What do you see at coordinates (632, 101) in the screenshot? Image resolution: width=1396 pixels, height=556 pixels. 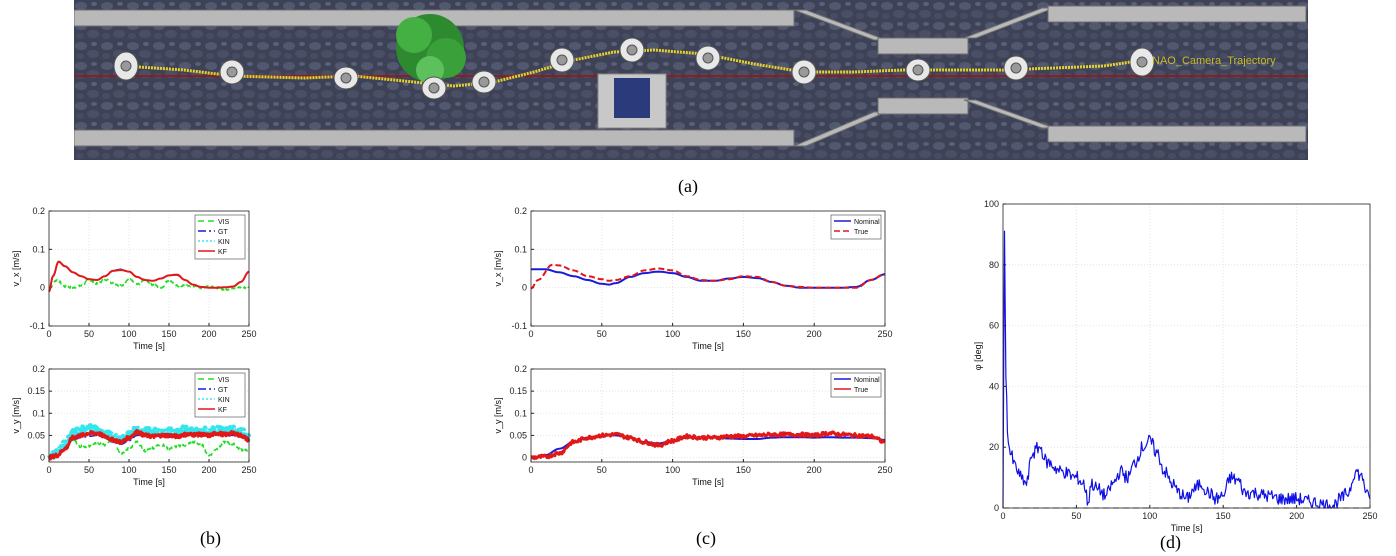 I see `box-obstacle` at bounding box center [632, 101].